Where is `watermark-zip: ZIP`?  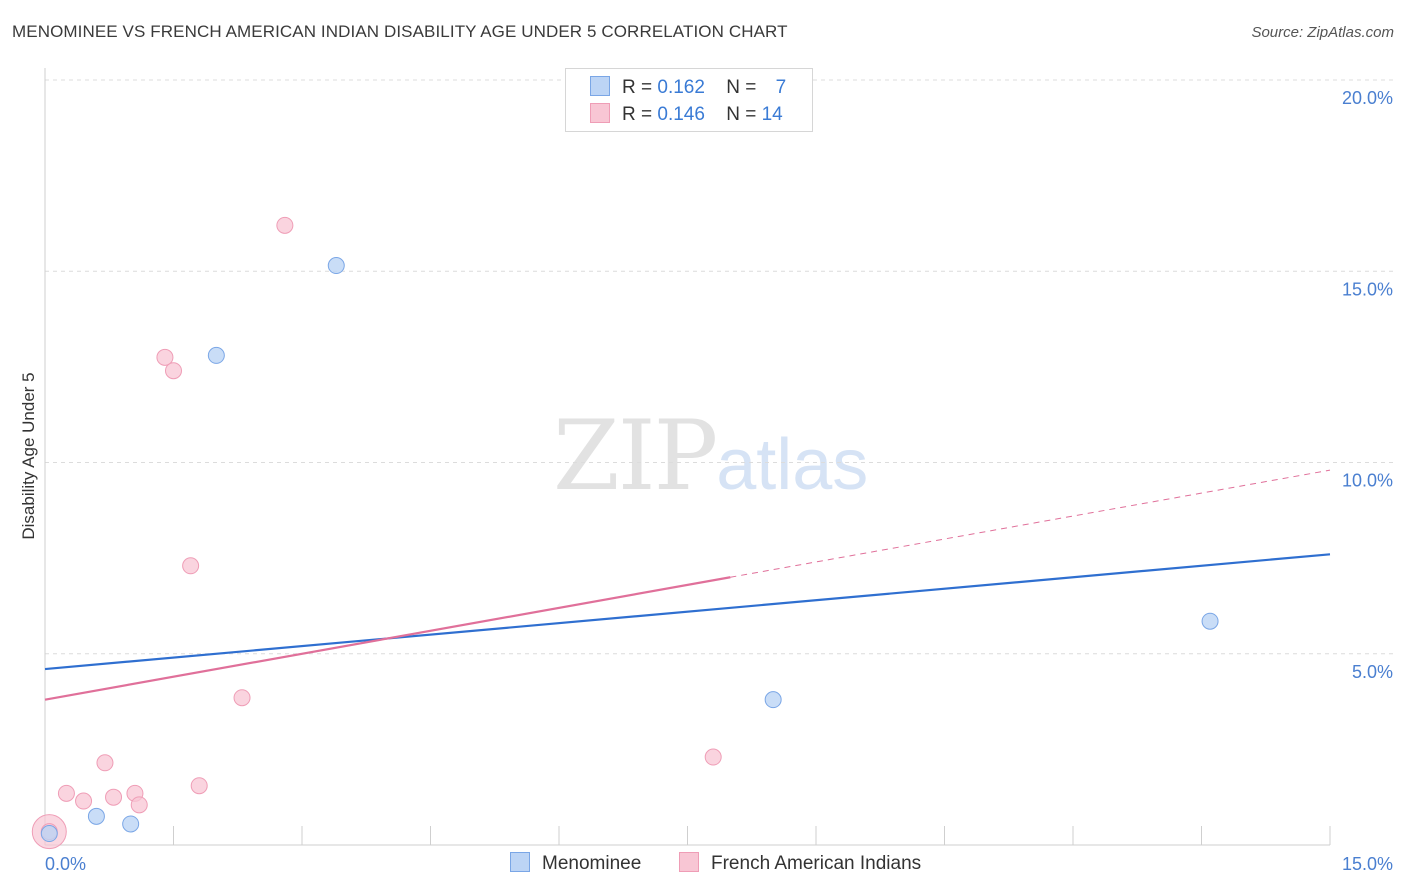 watermark-zip: ZIP is located at coordinates (635, 456).